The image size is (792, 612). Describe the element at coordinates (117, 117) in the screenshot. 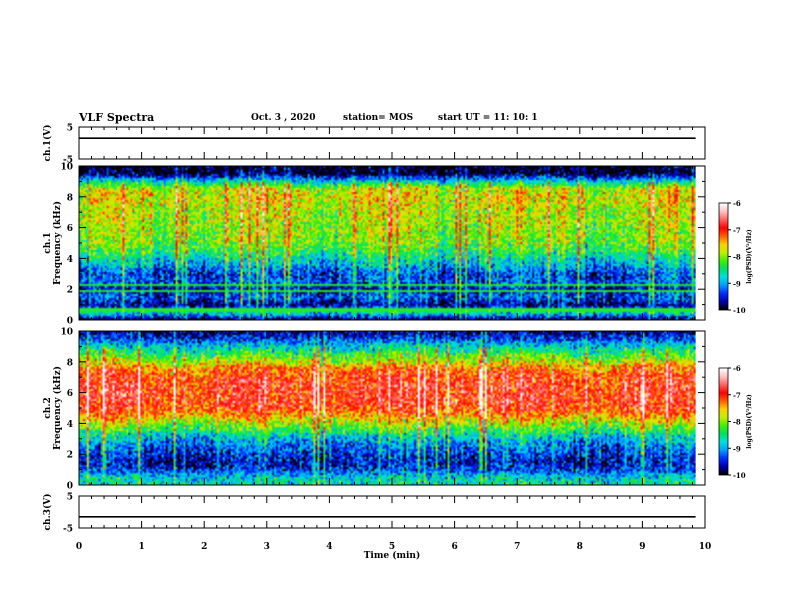

I see `chart-title: VLF Spectra` at that location.